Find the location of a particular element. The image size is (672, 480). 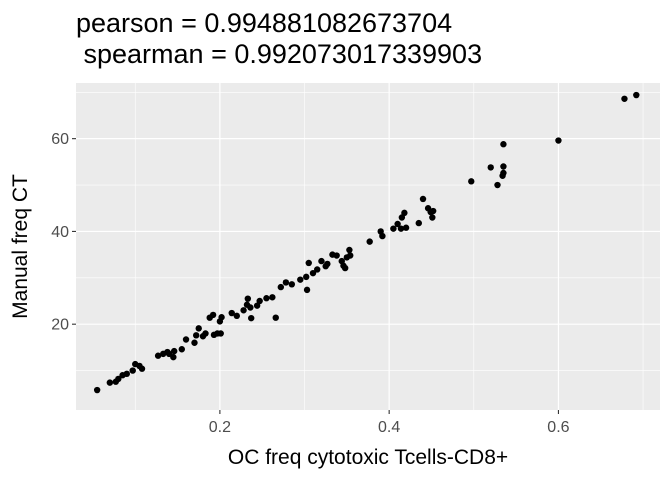

x-tick-label: 0.6 is located at coordinates (558, 427).